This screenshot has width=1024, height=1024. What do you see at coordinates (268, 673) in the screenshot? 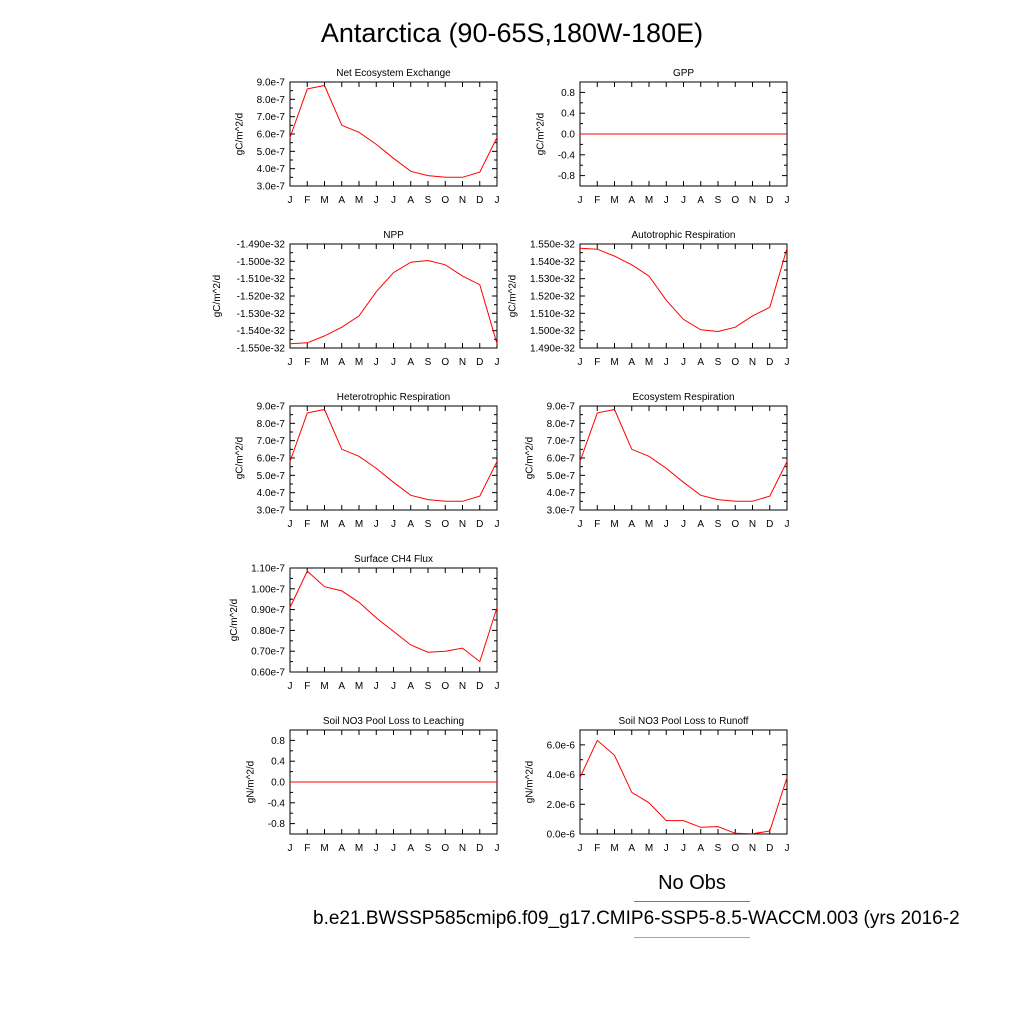
I see `y-tick-label: 0.60e-7` at bounding box center [268, 673].